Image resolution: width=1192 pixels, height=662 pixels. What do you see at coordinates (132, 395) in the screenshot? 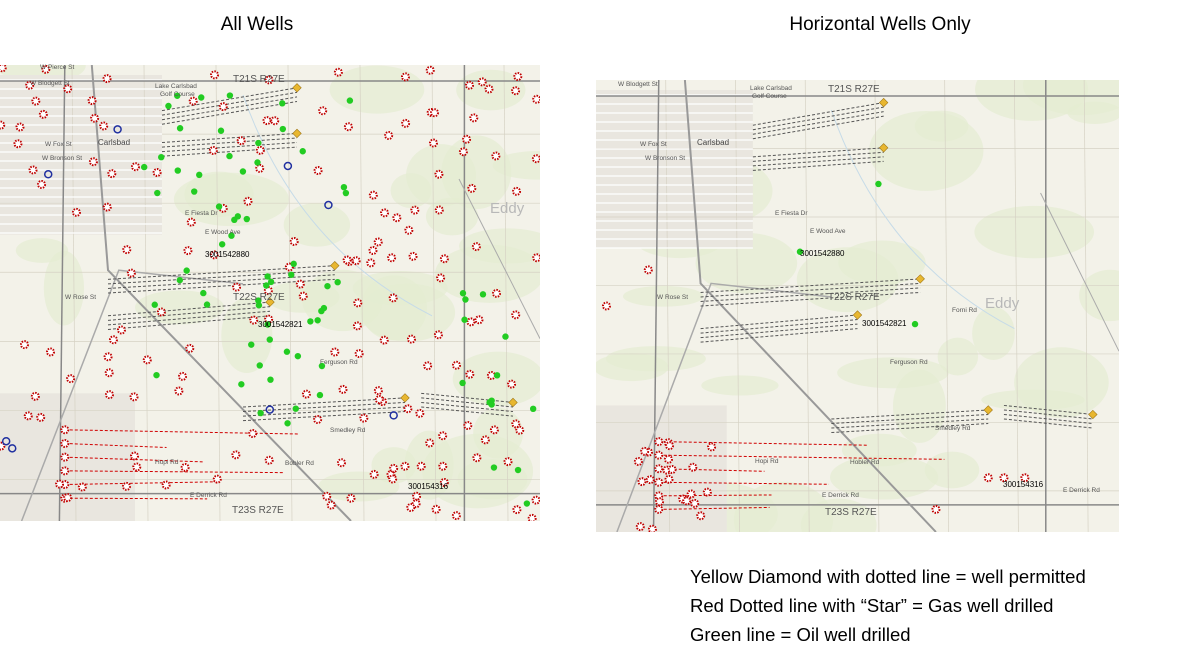
I see `highway` at bounding box center [132, 395].